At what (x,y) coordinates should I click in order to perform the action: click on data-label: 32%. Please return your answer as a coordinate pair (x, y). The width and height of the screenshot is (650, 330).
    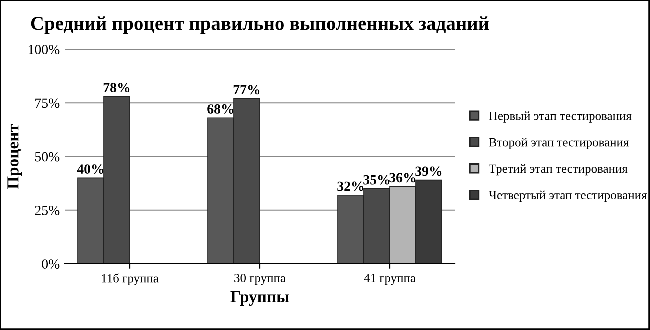
    Looking at the image, I should click on (351, 187).